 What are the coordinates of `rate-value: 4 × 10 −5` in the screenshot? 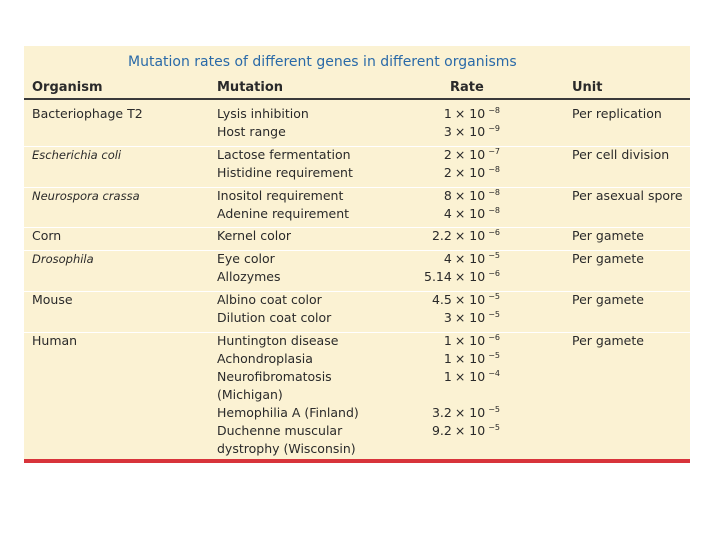 It's located at (462, 259).